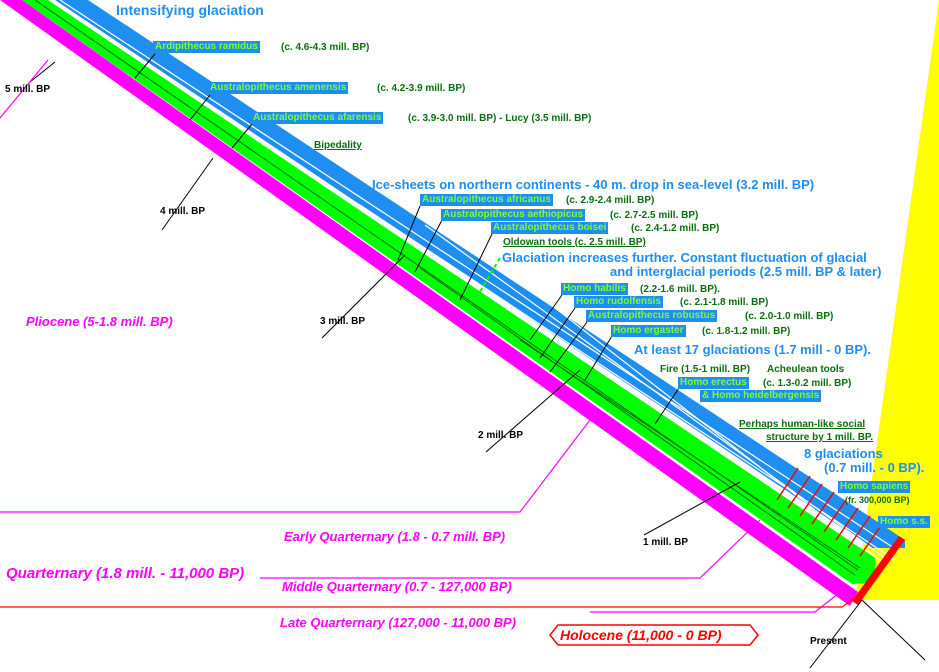 The image size is (939, 672). Describe the element at coordinates (789, 316) in the screenshot. I see `species-australopithecus-robustus-date: (c. 2.0-1.0 mill. BP)` at that location.